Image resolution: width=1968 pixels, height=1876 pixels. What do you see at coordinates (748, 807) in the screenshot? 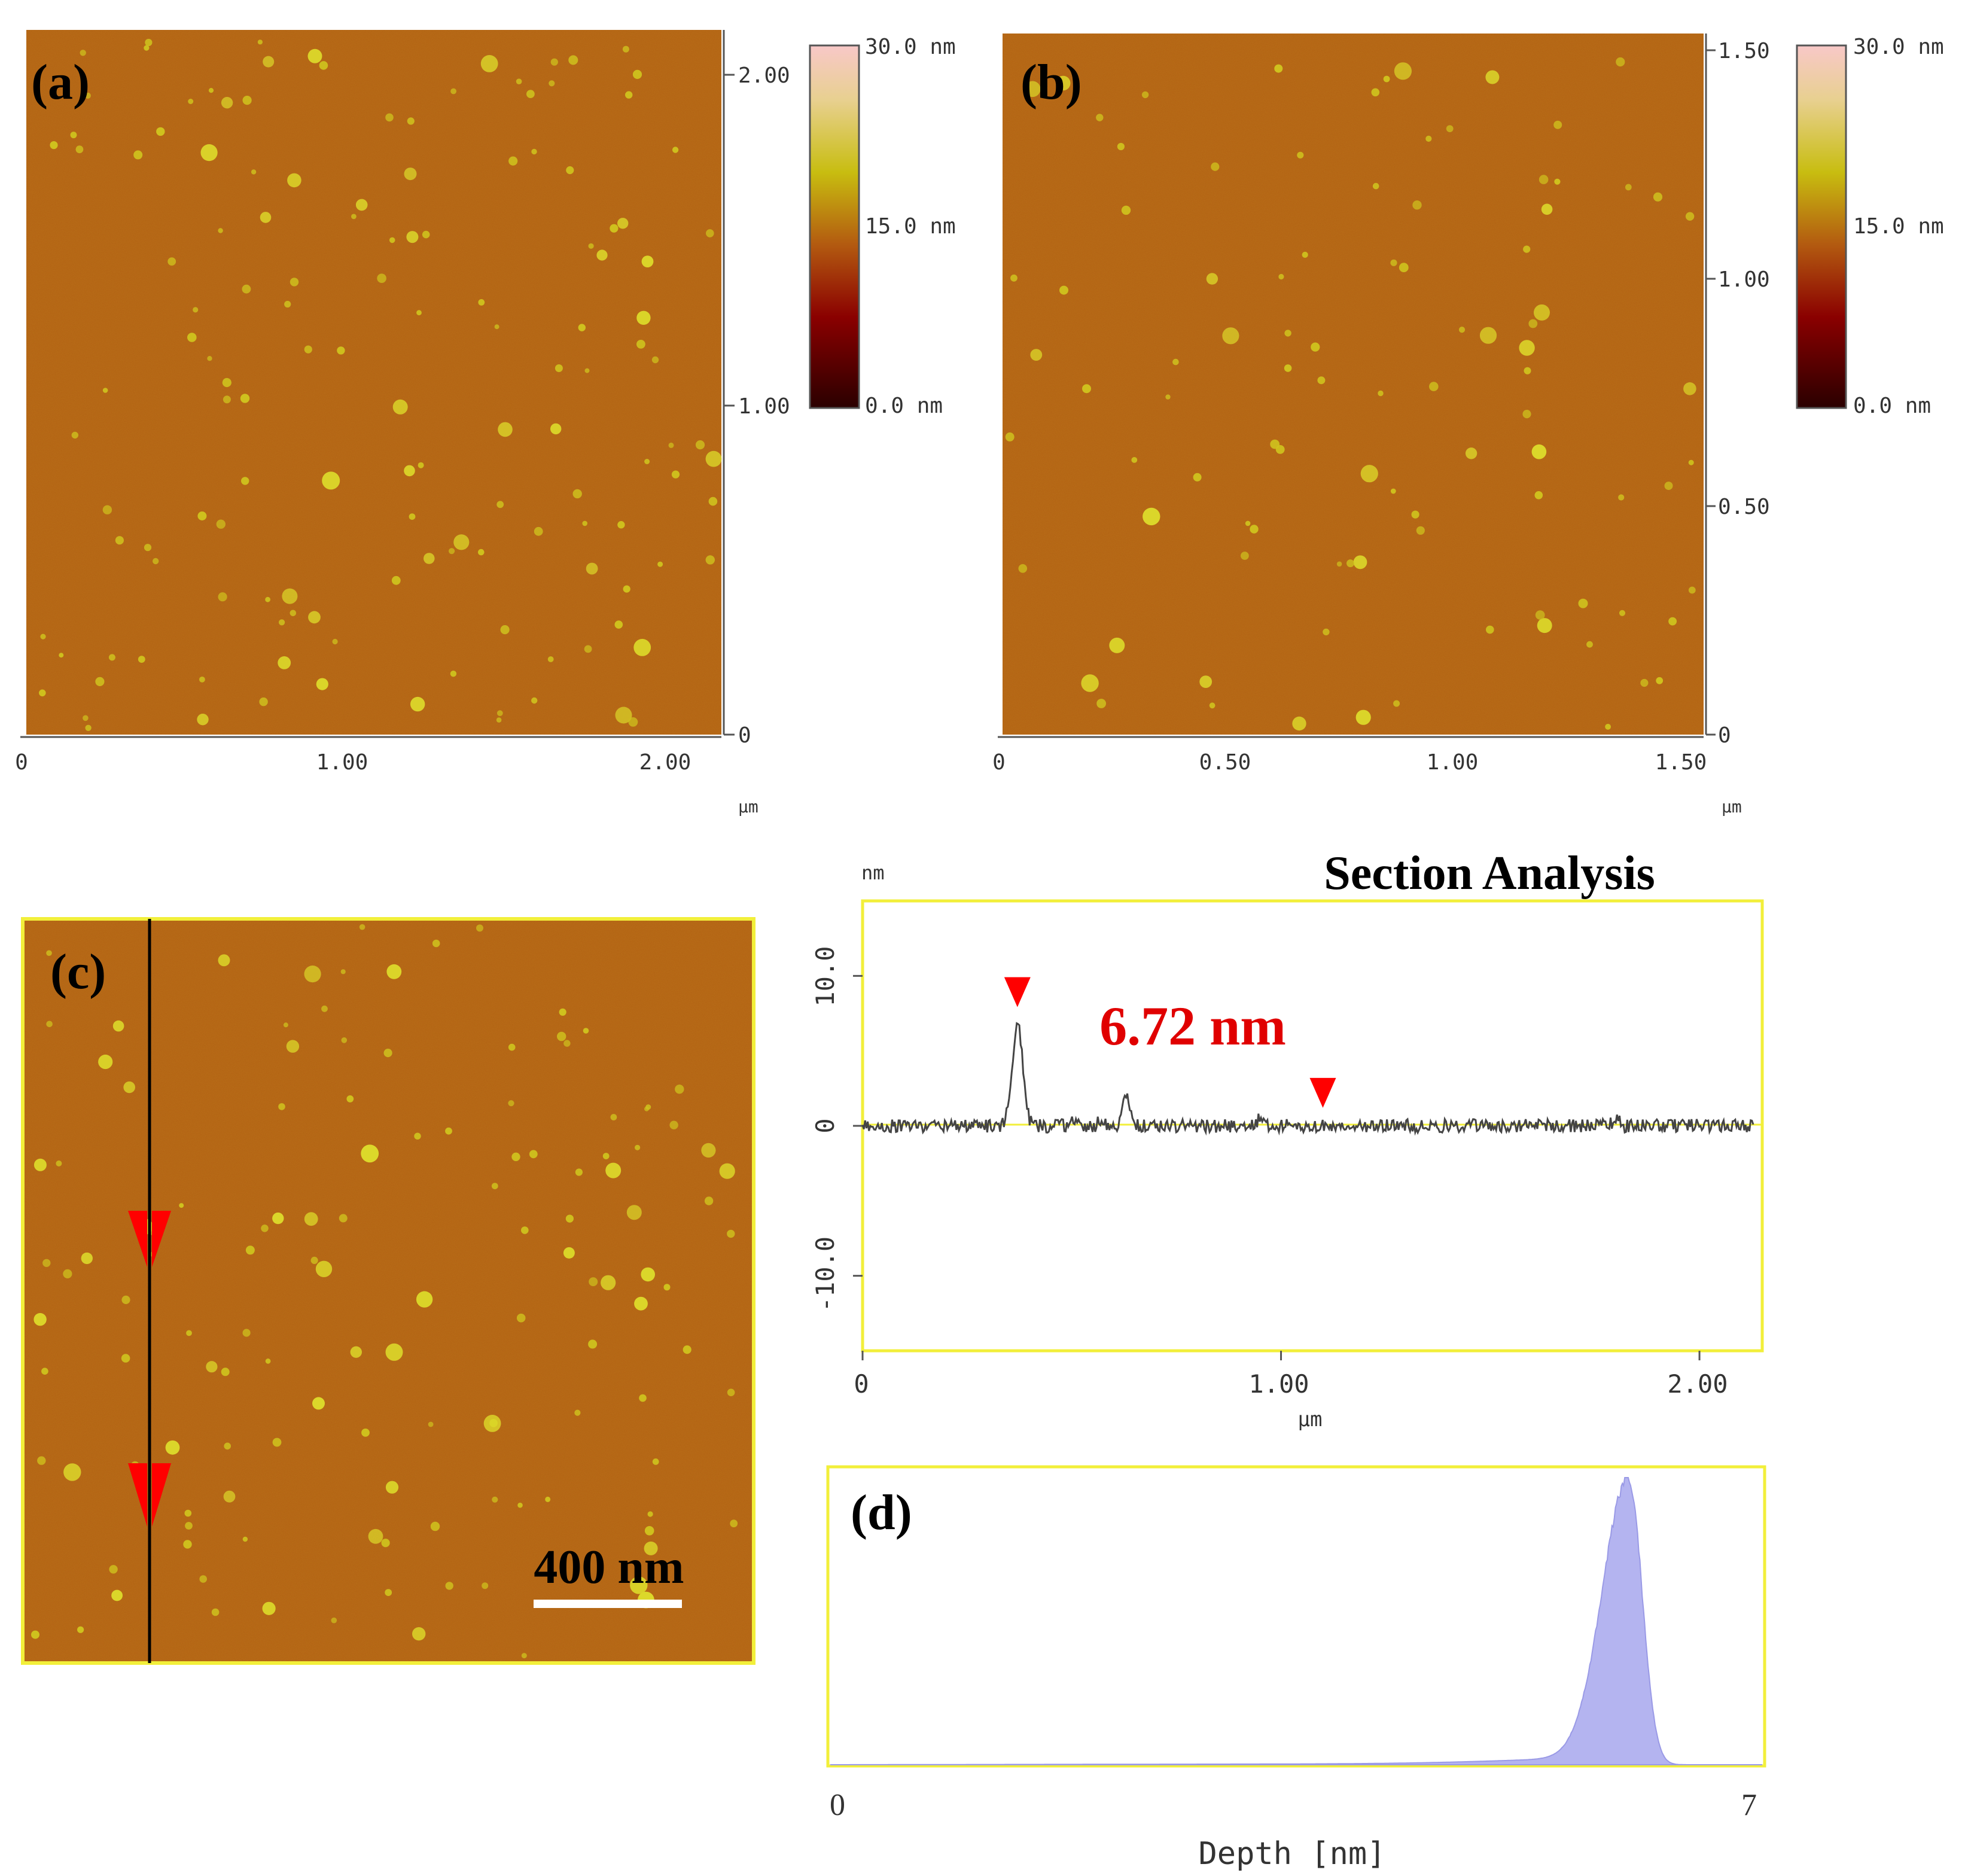
I see `x-unit-a: µm` at bounding box center [748, 807].